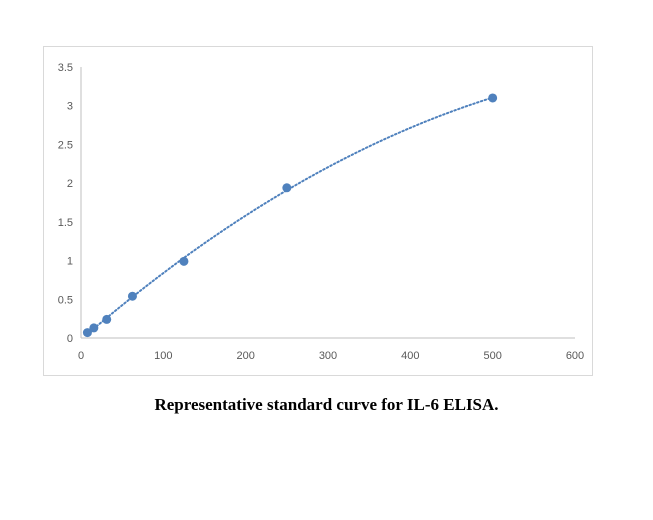 The image size is (653, 520). What do you see at coordinates (65, 68) in the screenshot?
I see `y-tick-label: 3.5` at bounding box center [65, 68].